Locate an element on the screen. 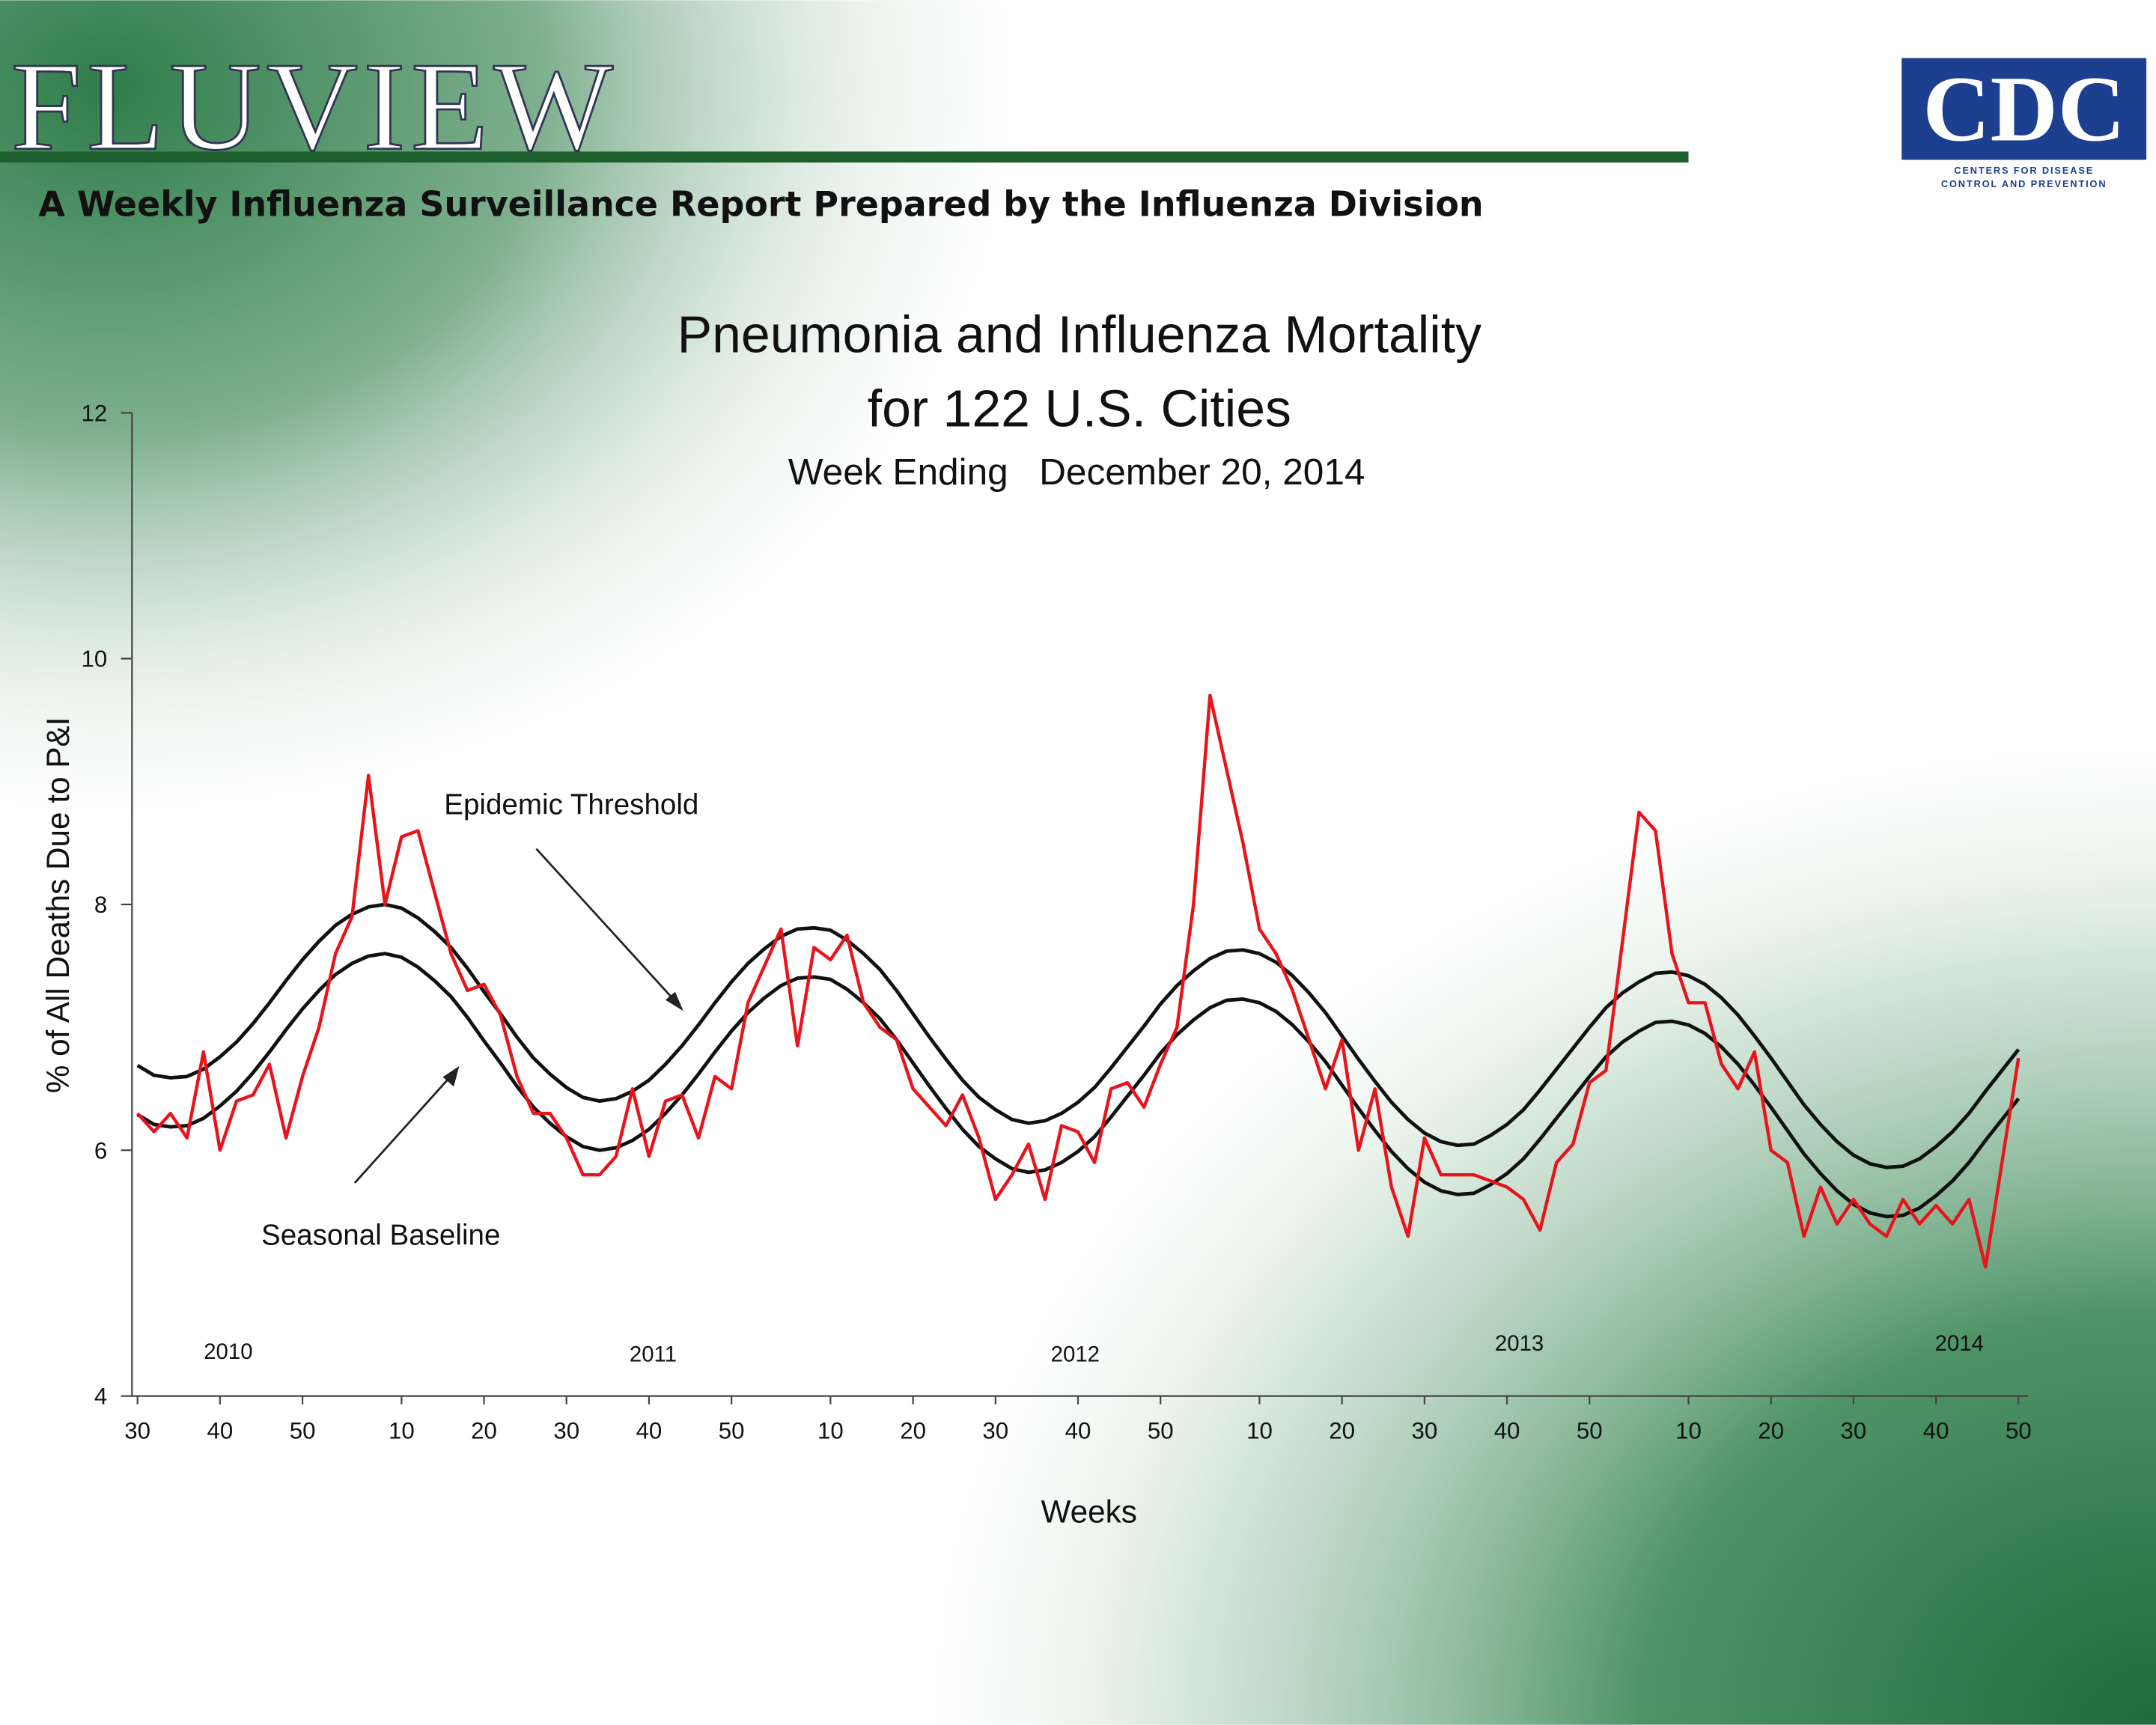 The width and height of the screenshot is (2156, 1725). agency-logo: CDC is located at coordinates (2024, 110).